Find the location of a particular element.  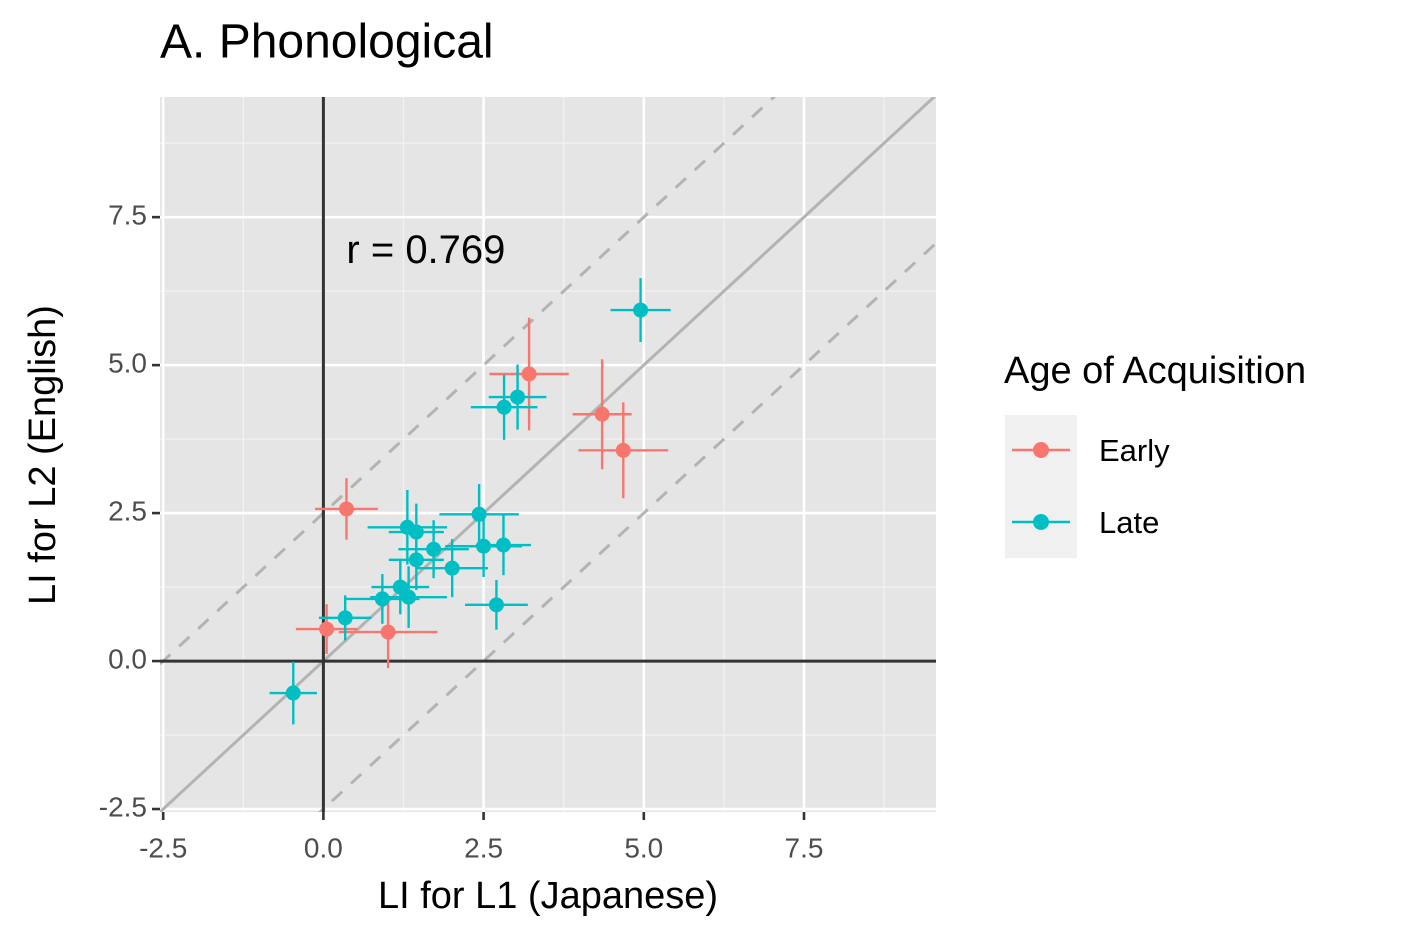

y-tick-label: 0.0 is located at coordinates (127, 658).